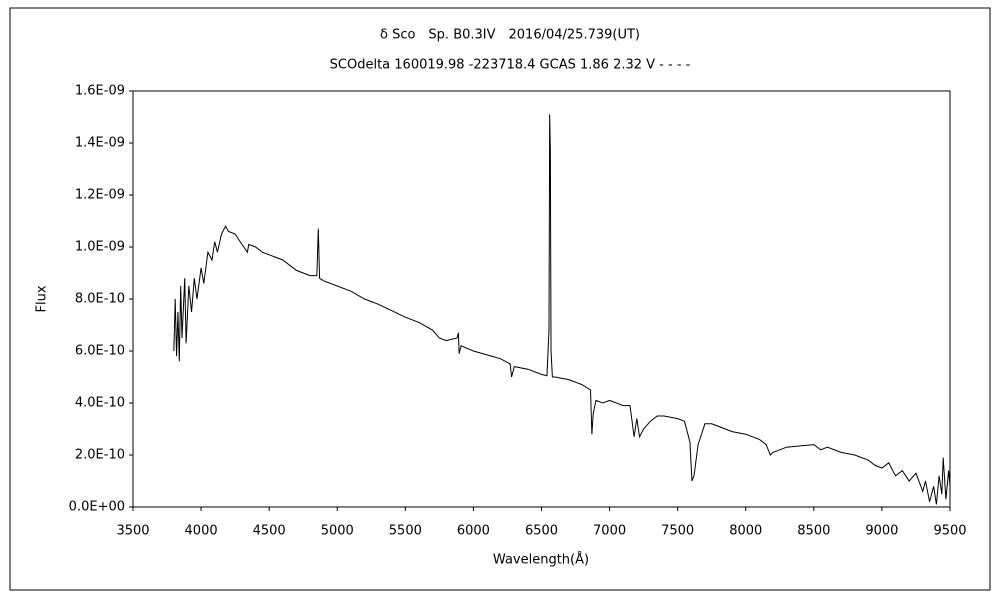  What do you see at coordinates (405, 531) in the screenshot?
I see `x-tick-label: 5500` at bounding box center [405, 531].